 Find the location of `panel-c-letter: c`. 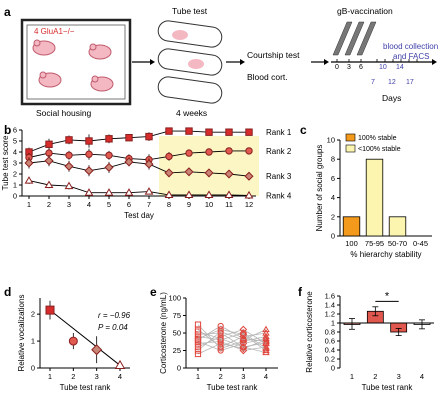

panel-c-letter: c is located at coordinates (303, 130).